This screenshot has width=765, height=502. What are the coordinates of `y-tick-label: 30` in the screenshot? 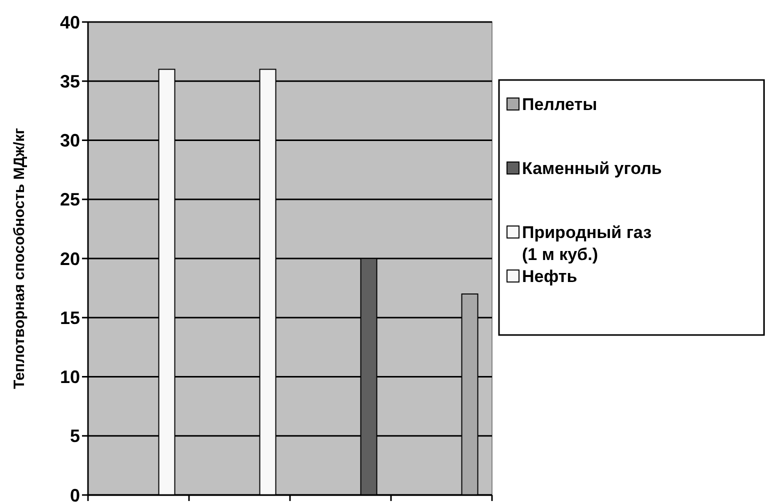 It's located at (70, 140).